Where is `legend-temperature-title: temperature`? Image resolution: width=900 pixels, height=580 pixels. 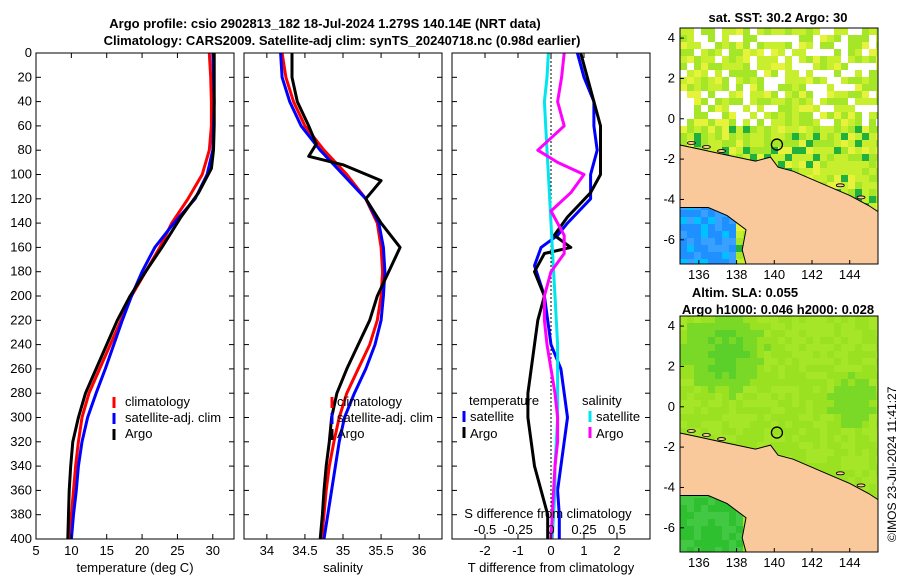 legend-temperature-title: temperature is located at coordinates (504, 400).